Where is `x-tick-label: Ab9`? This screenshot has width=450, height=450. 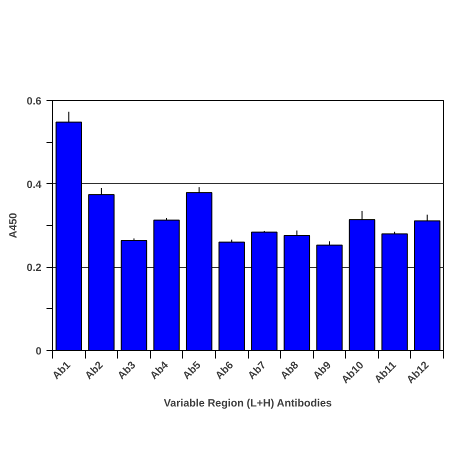 x-tick-label: Ab9 is located at coordinates (322, 370).